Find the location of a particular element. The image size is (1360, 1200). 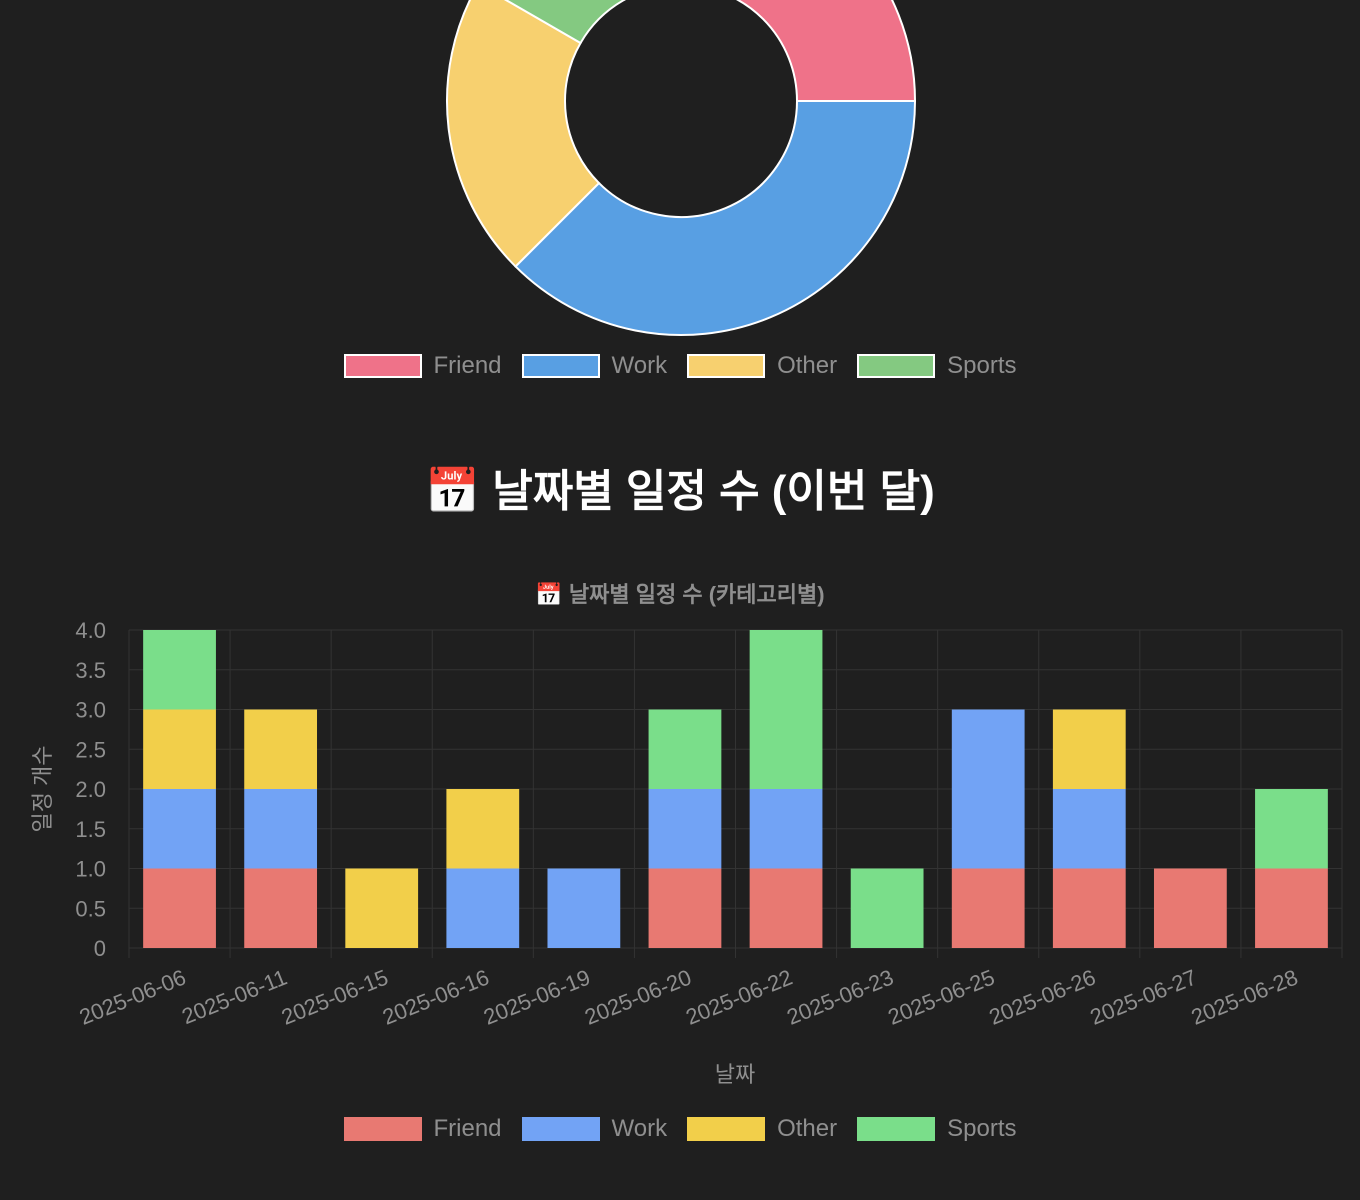

doughnut-legend-item-friend: Friend is located at coordinates (422, 366).